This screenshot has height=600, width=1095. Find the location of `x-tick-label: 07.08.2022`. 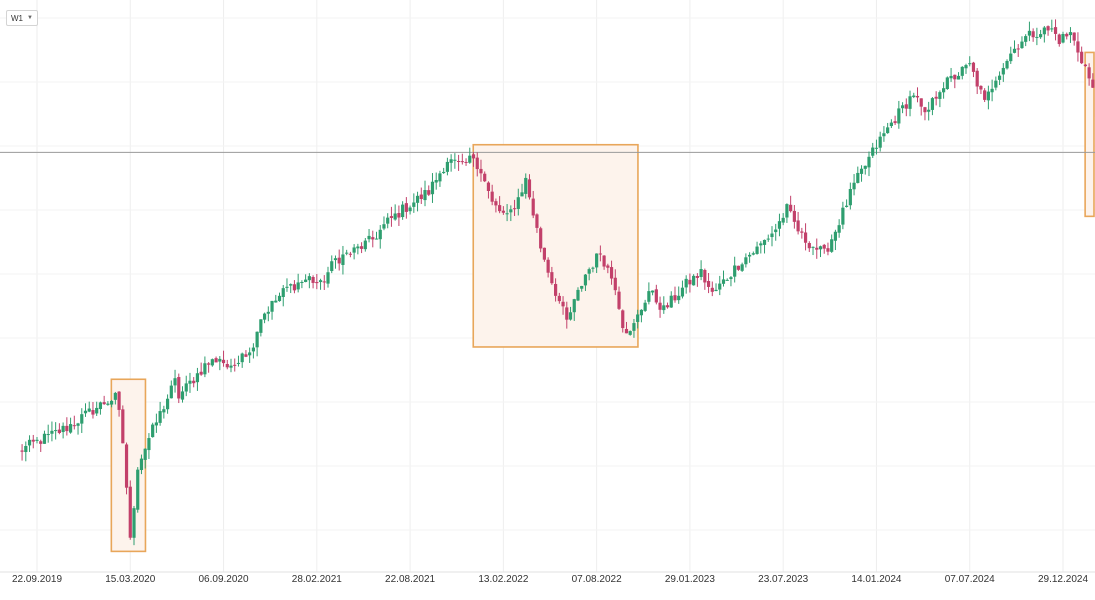

x-tick-label: 07.08.2022 is located at coordinates (597, 579).